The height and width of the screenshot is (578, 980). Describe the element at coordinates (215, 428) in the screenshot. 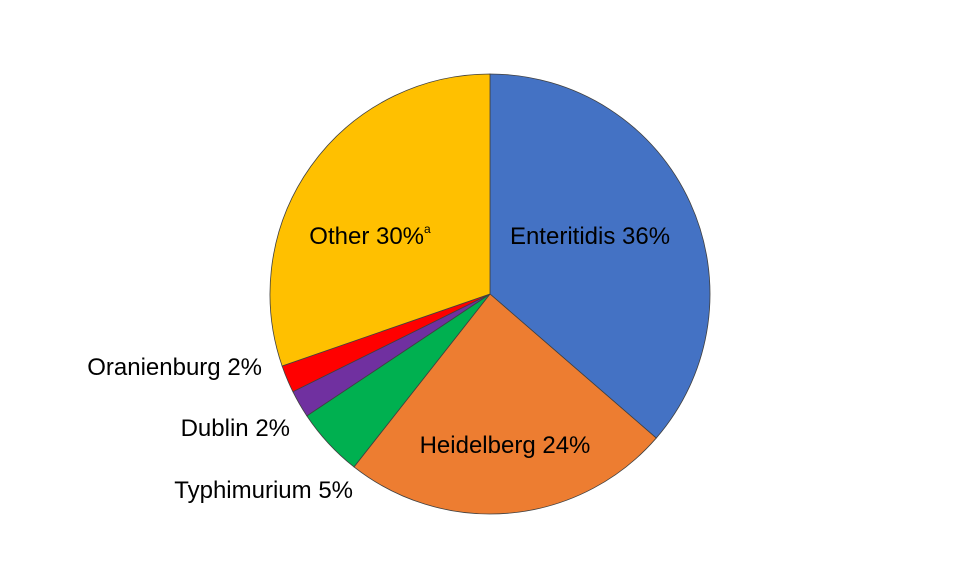

I see `category-name: Dublin` at that location.